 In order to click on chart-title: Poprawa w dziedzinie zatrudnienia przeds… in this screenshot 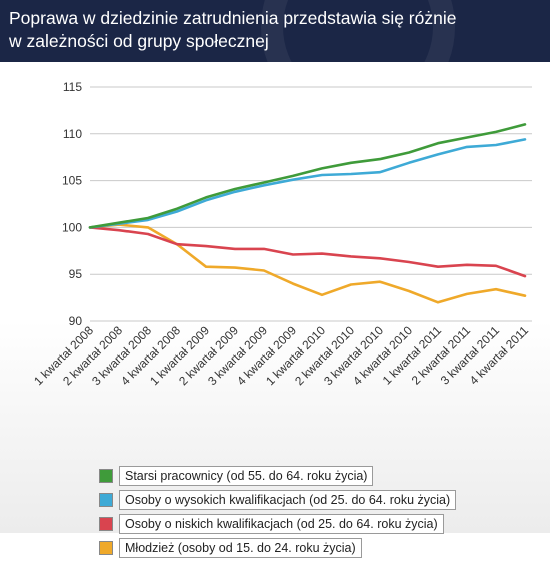, I will do `click(232, 30)`.